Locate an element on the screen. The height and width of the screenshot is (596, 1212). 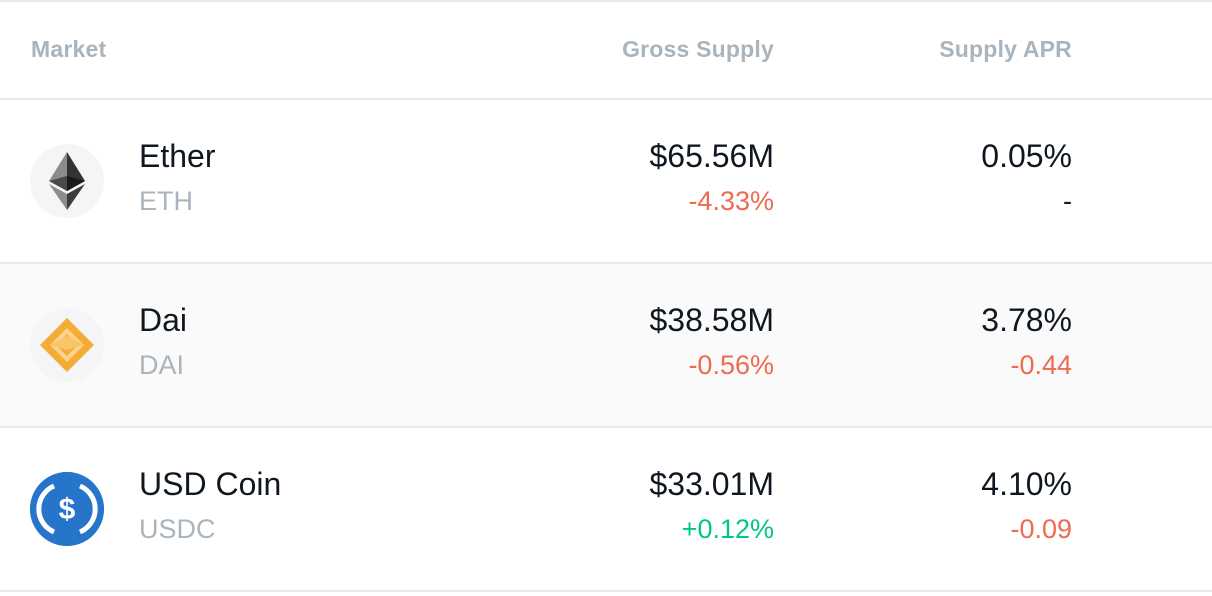
header-gross-supply: Gross Supply is located at coordinates (698, 49).